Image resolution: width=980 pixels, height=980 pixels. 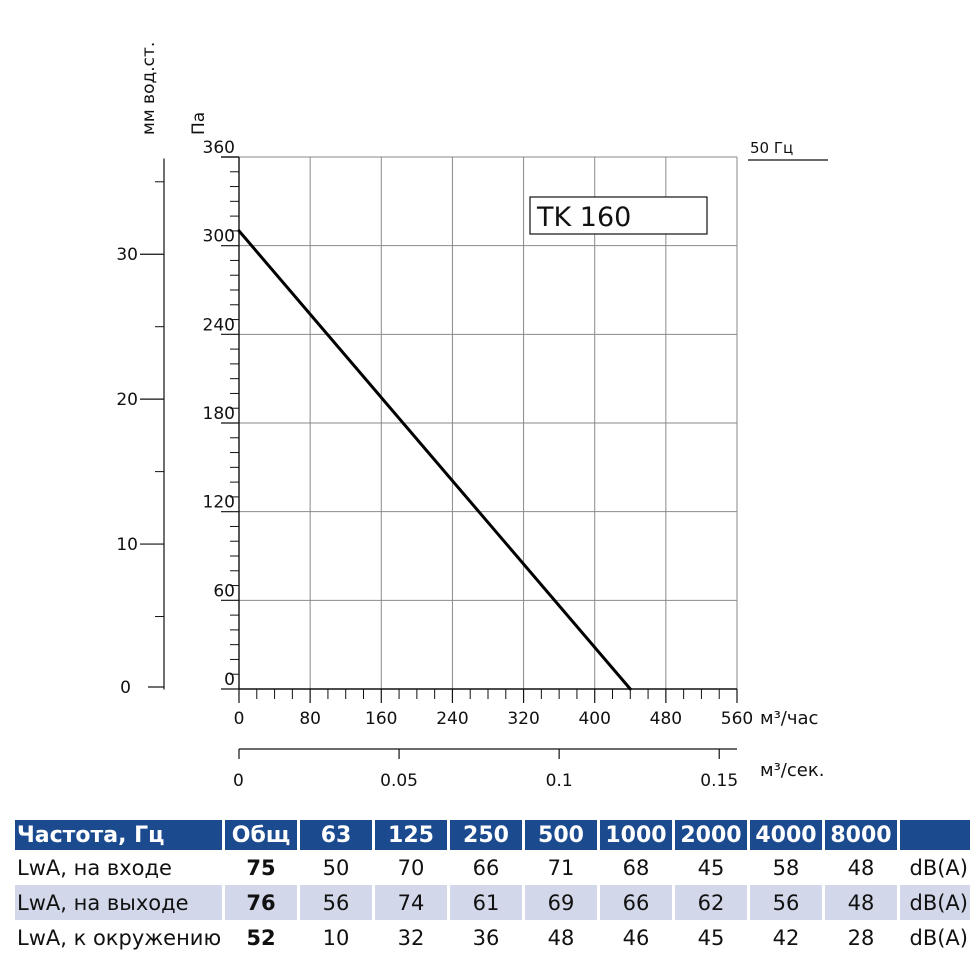 What do you see at coordinates (336, 902) in the screenshot?
I see `cell-63: 56` at bounding box center [336, 902].